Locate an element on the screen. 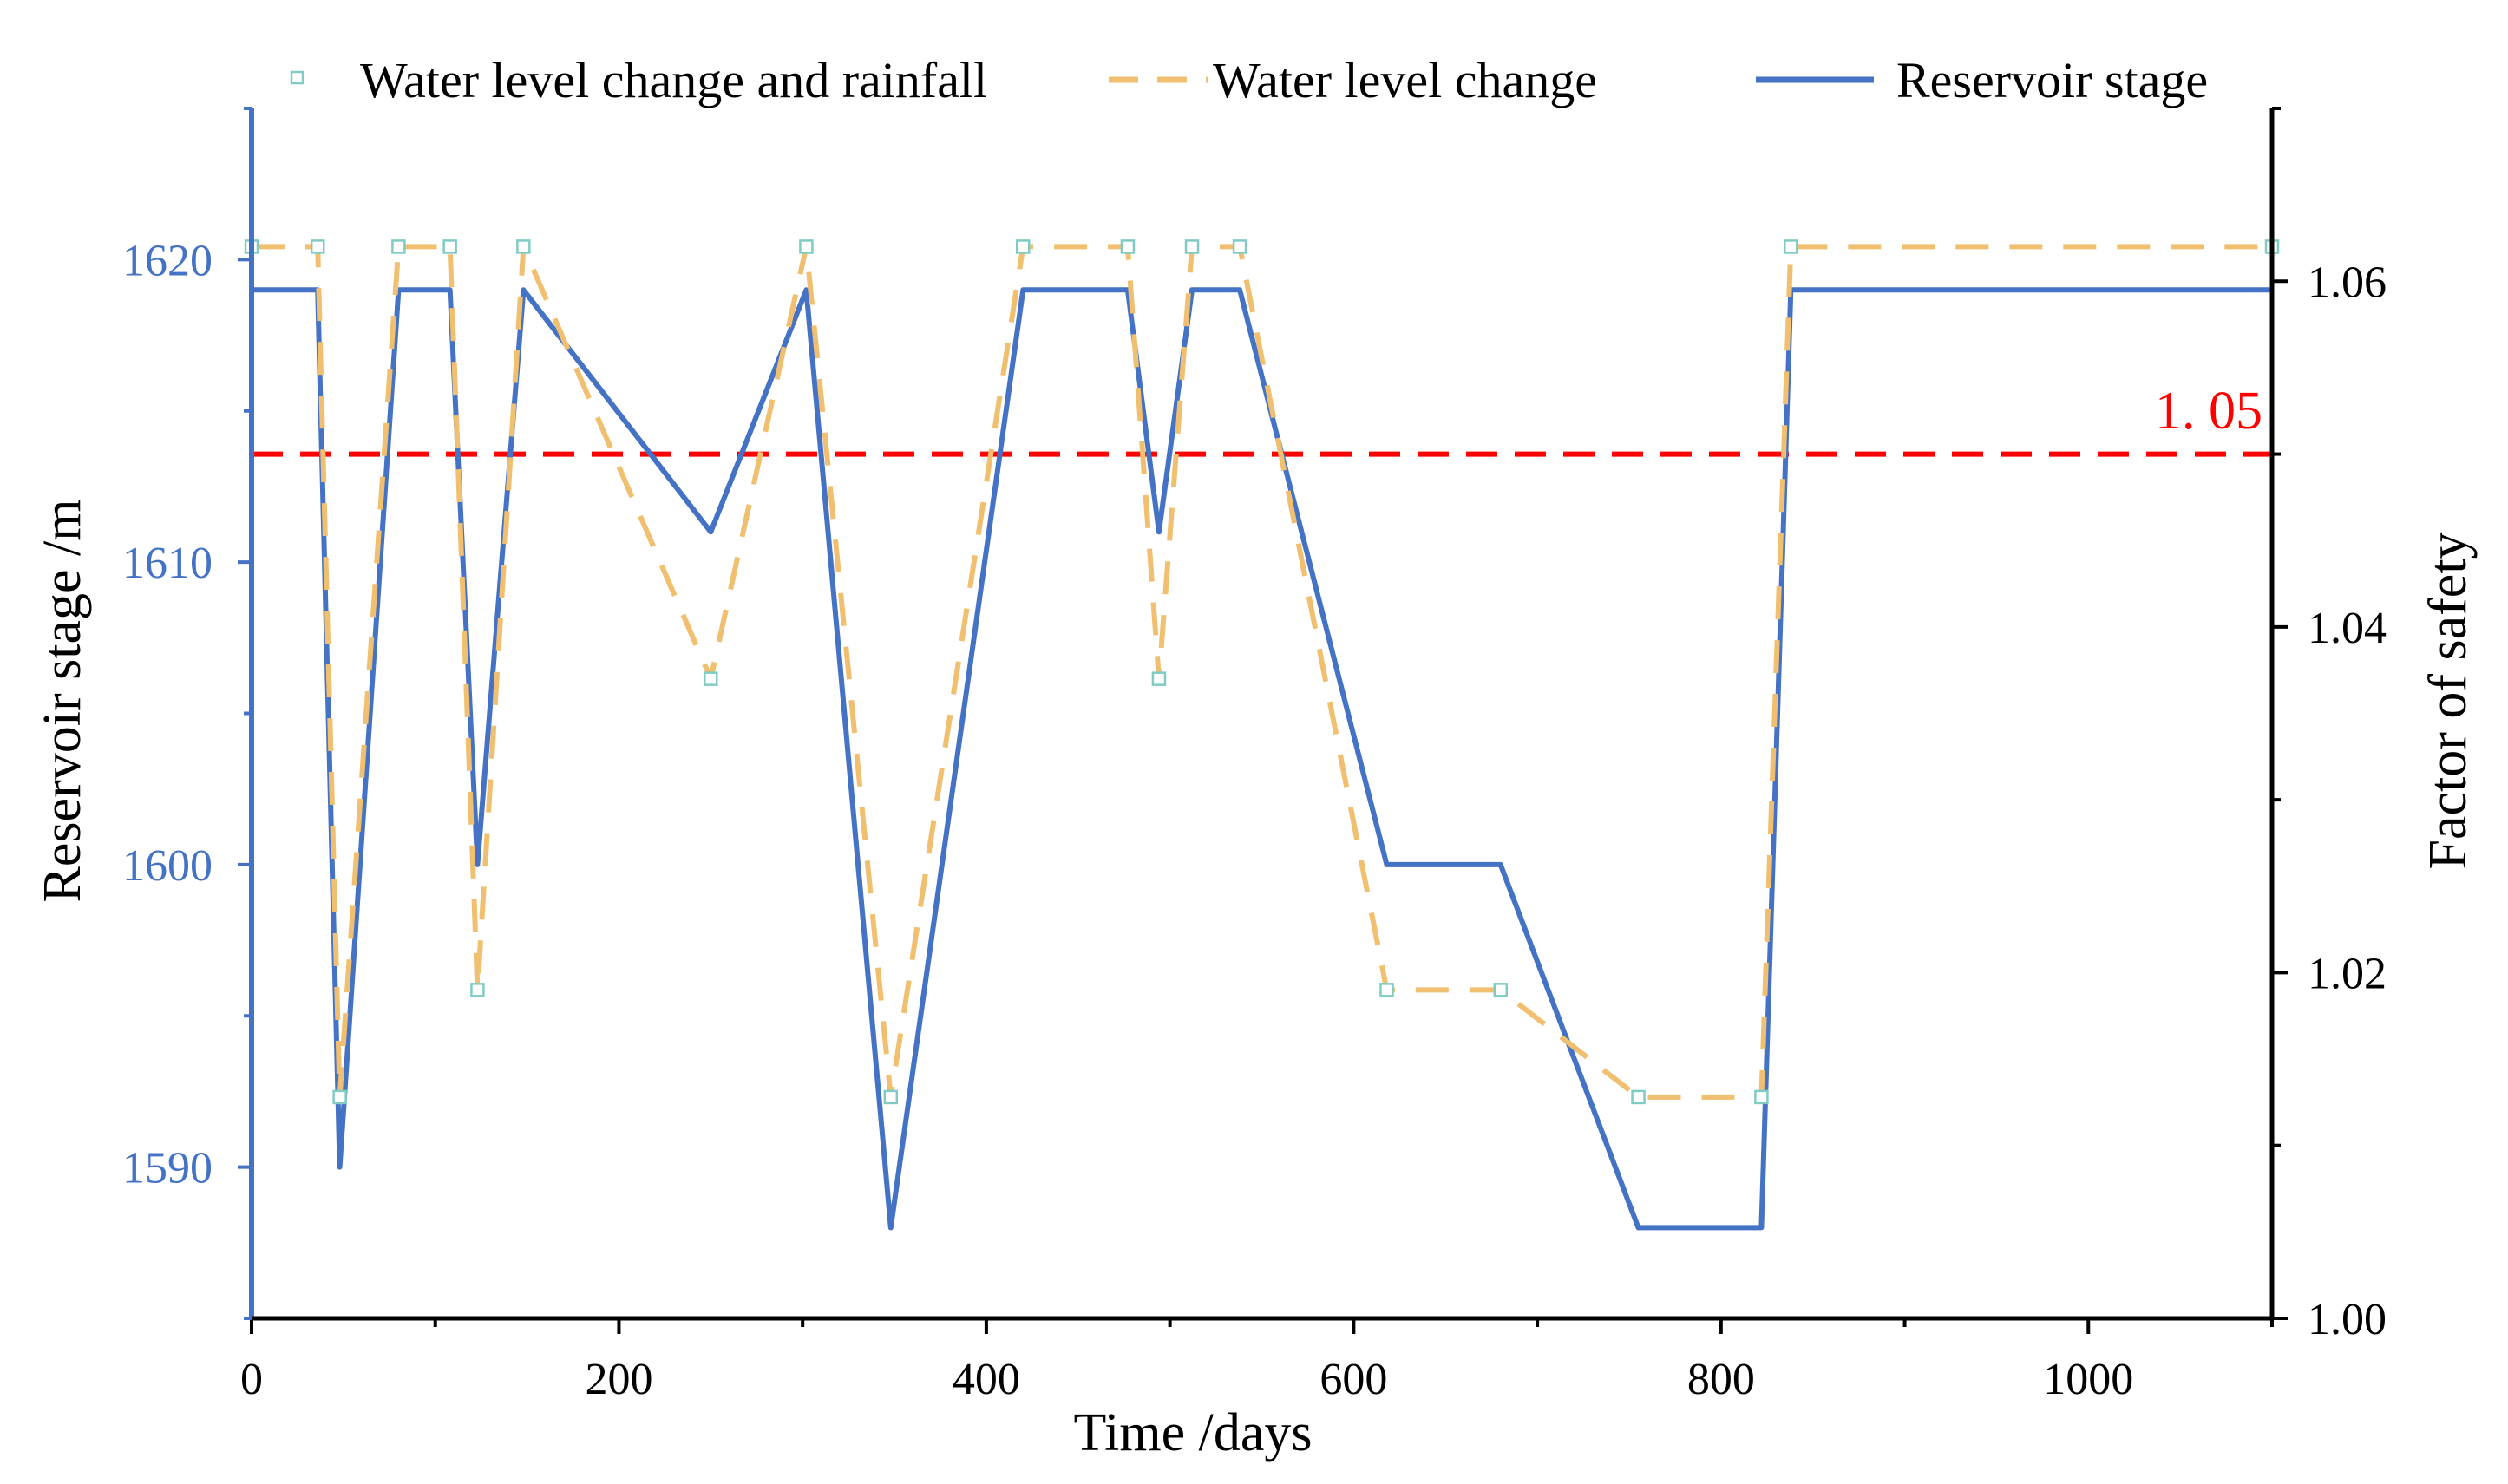 The image size is (2508, 1484). left-tick-label: 1620 is located at coordinates (167, 261).